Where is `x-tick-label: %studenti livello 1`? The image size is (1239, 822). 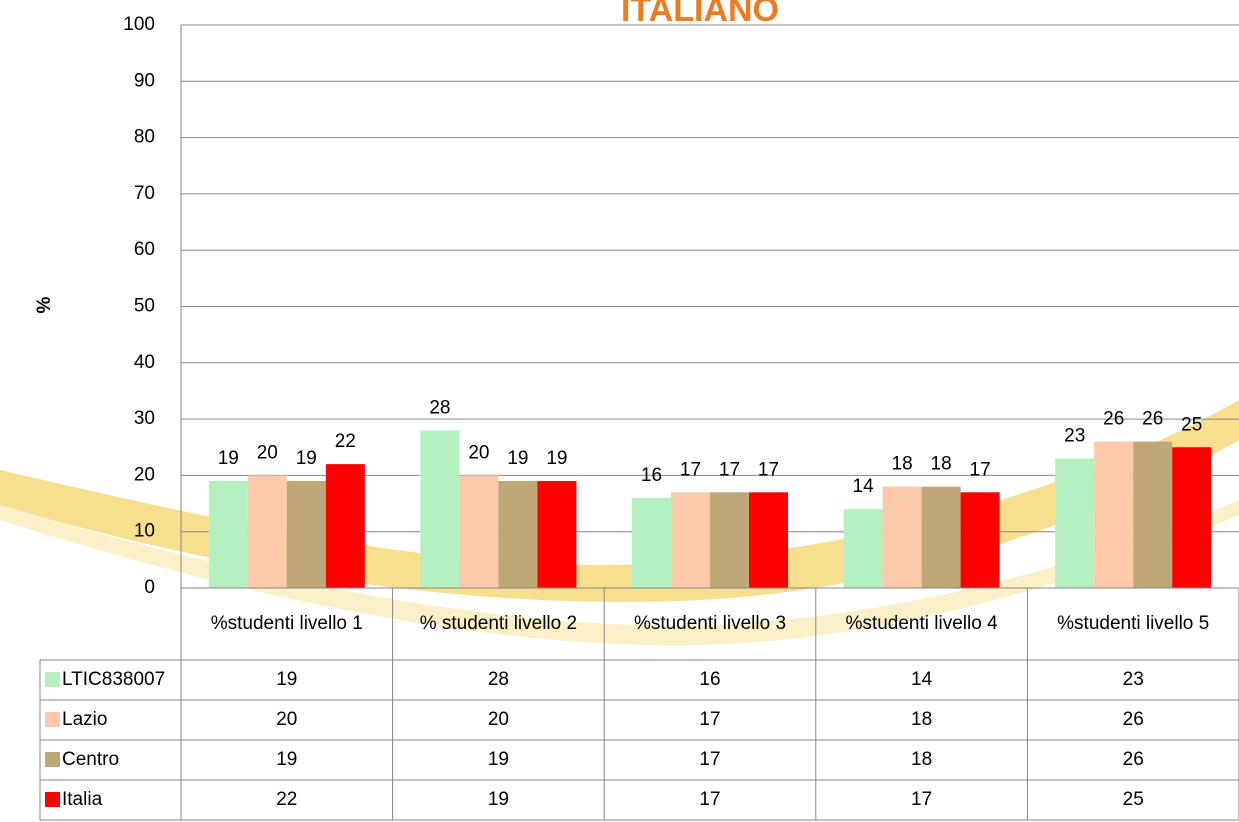
x-tick-label: %studenti livello 1 is located at coordinates (286, 623).